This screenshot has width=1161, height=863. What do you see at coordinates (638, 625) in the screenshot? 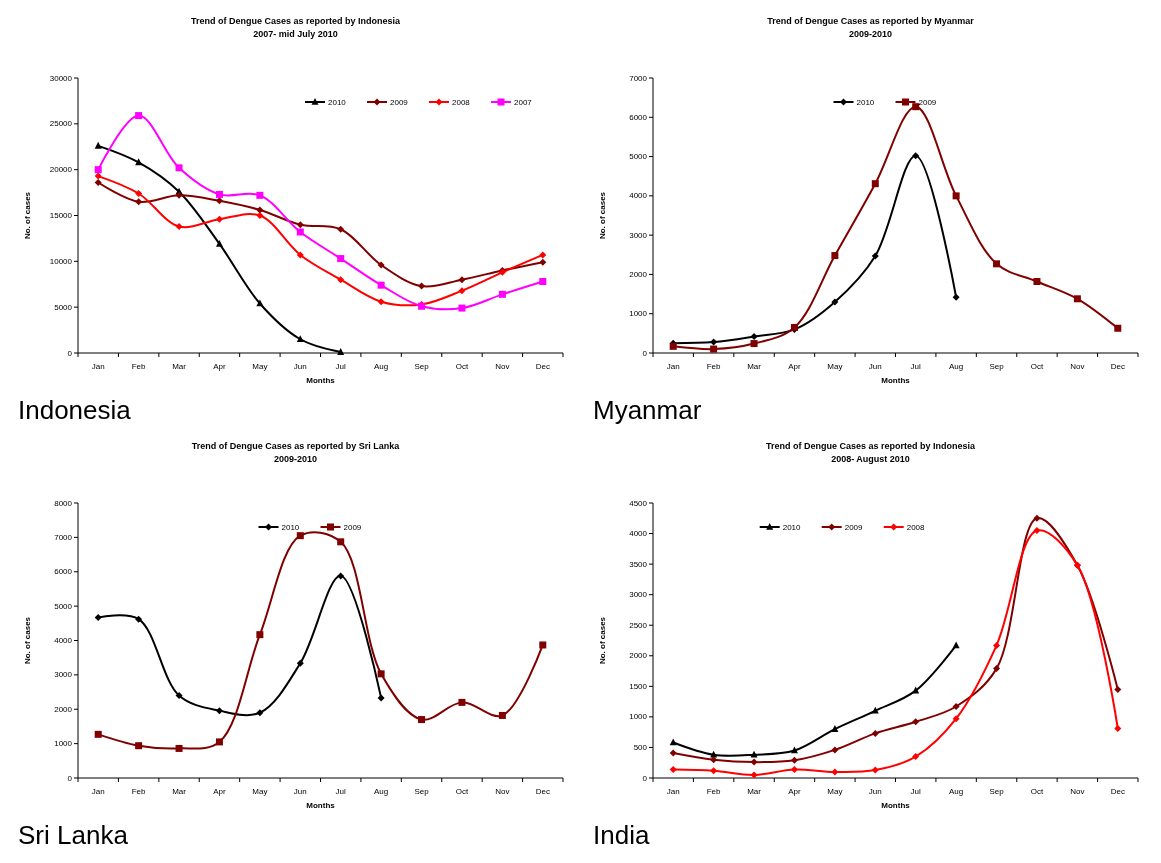
I see `y-tick-label: 2500` at bounding box center [638, 625].